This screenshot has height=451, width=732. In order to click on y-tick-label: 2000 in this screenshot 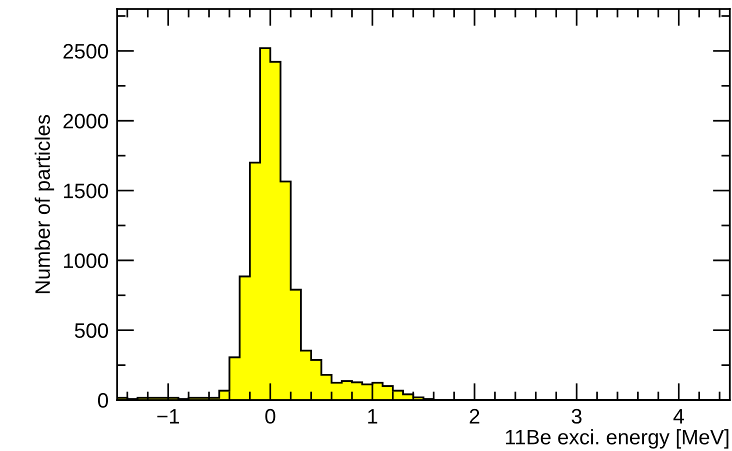, I will do `click(85, 121)`.